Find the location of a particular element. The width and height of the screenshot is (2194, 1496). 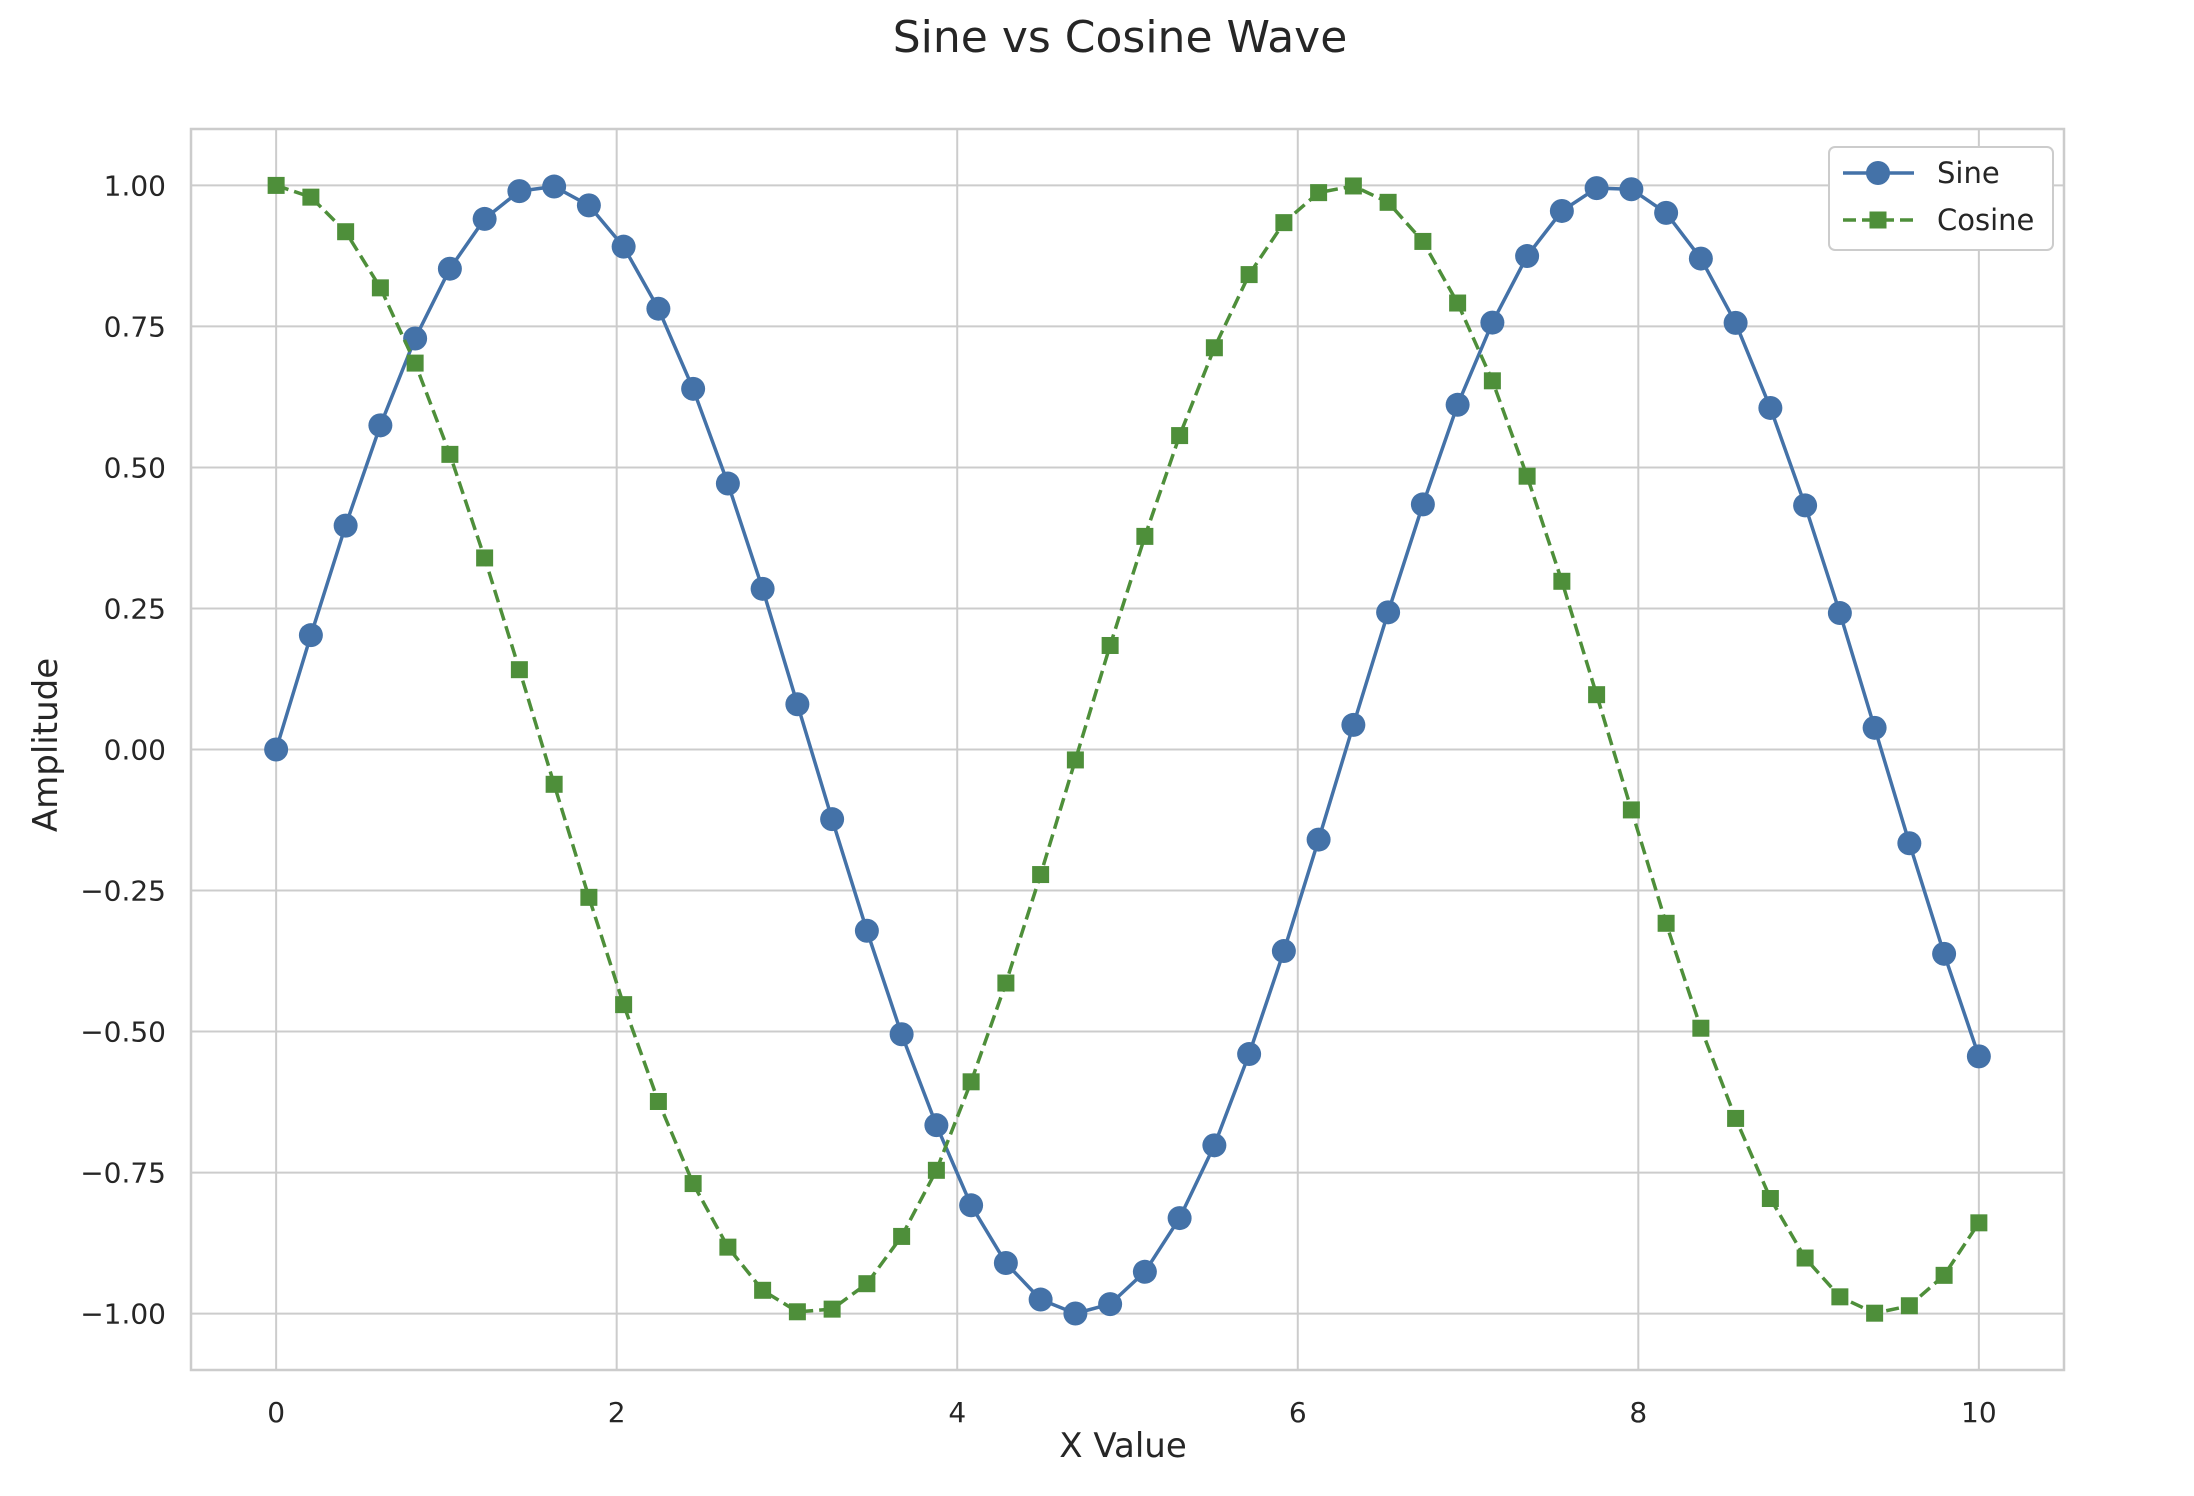

y-tick-label: 0.25 is located at coordinates (135, 608).